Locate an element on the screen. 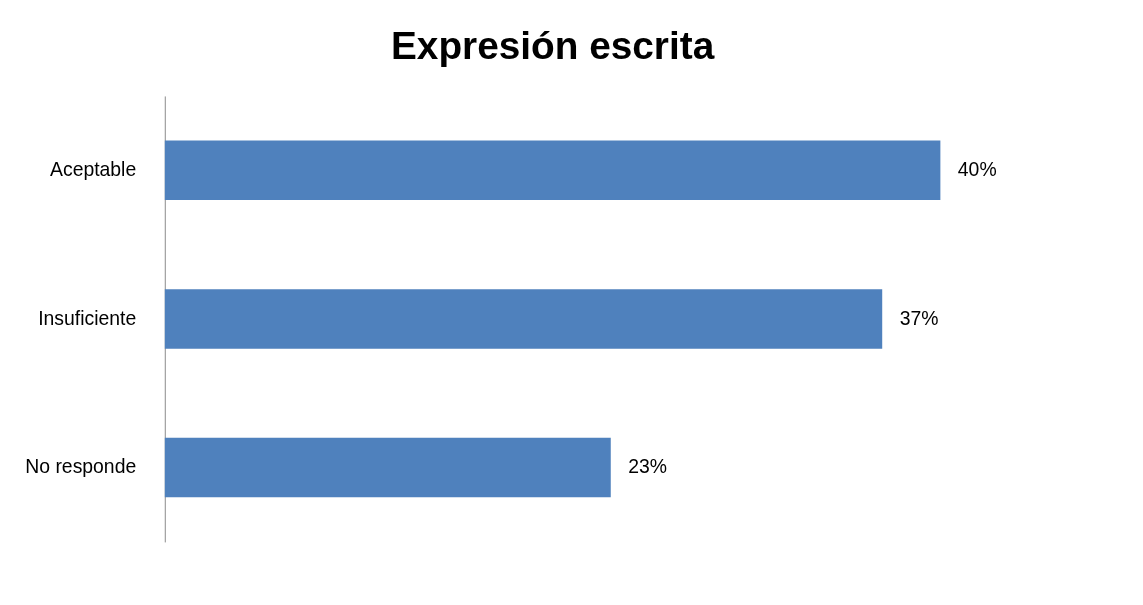  data-label: 37% is located at coordinates (919, 317).